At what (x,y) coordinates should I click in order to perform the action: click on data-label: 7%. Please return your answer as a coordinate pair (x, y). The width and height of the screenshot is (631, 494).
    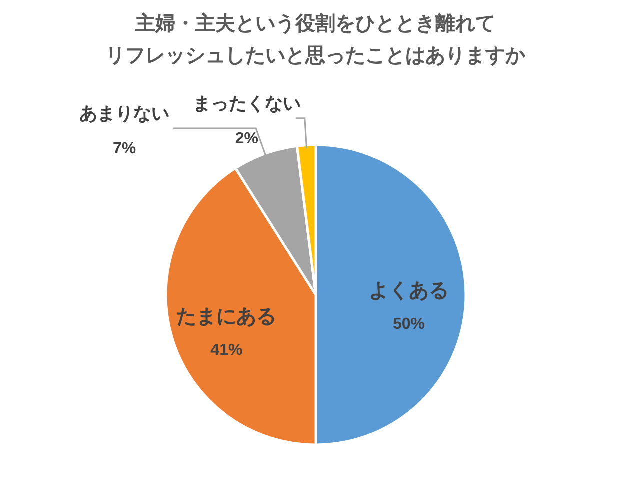
    Looking at the image, I should click on (124, 149).